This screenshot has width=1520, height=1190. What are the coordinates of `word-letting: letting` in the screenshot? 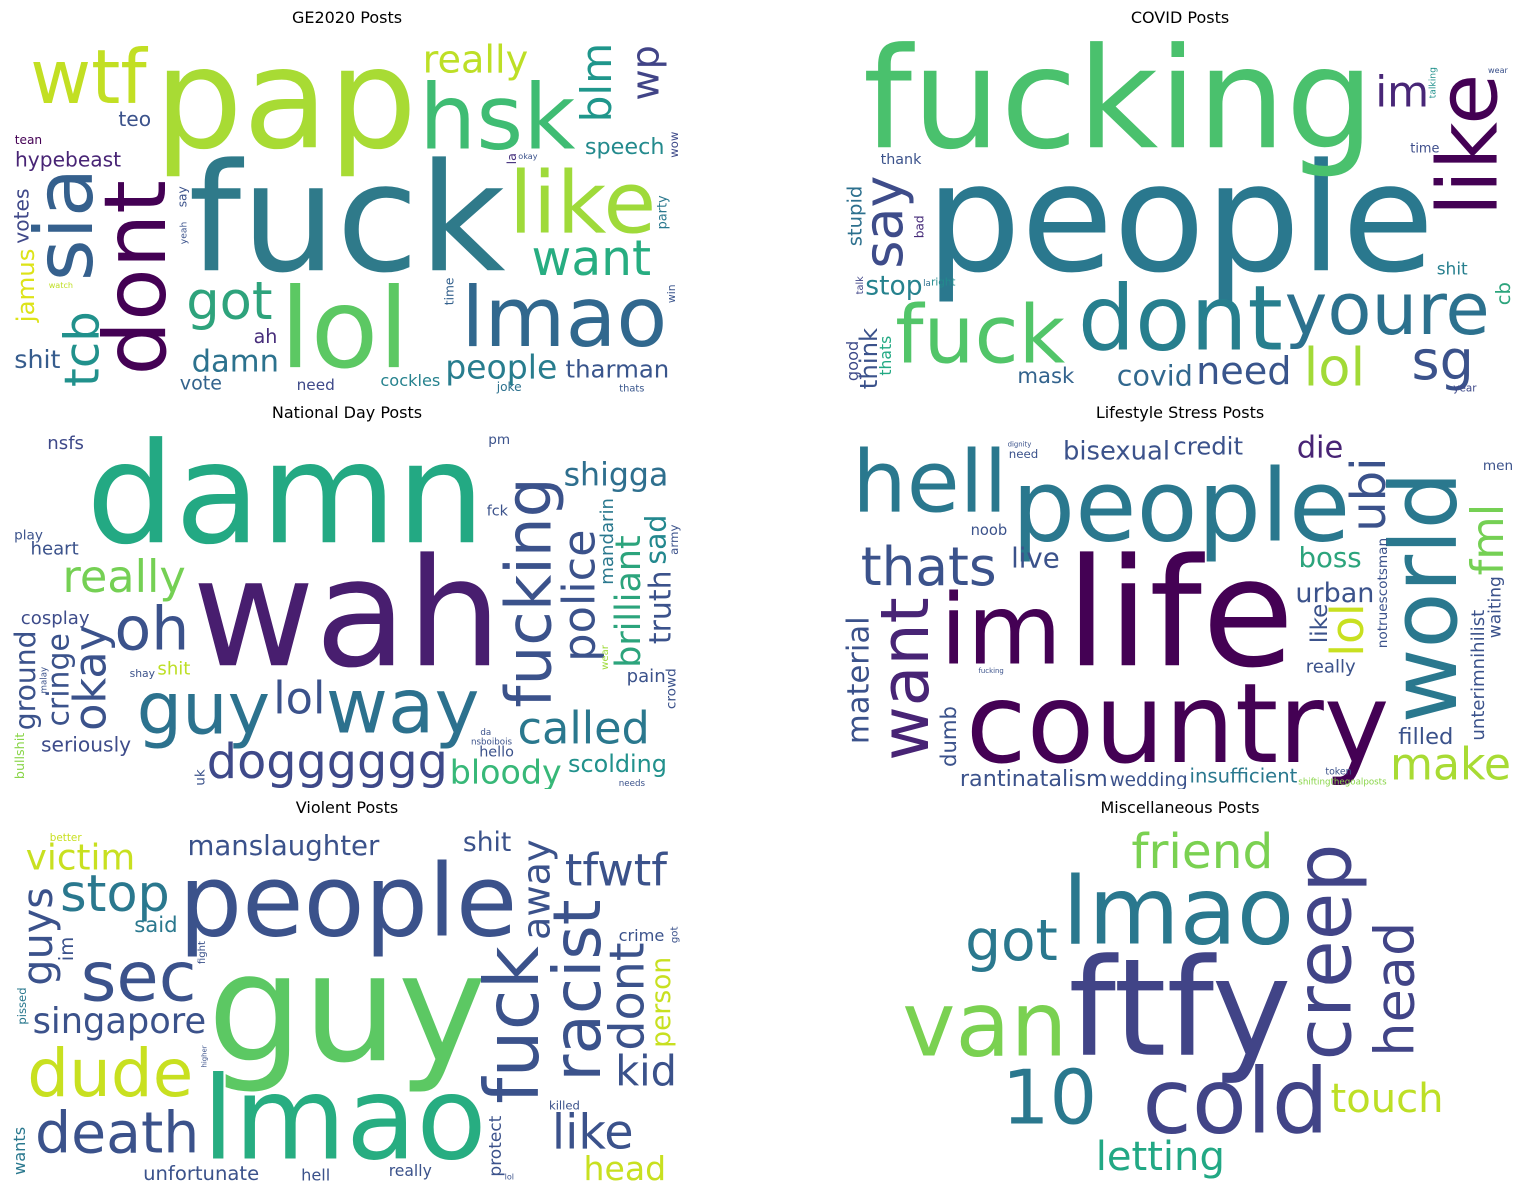 It's located at (1160, 1157).